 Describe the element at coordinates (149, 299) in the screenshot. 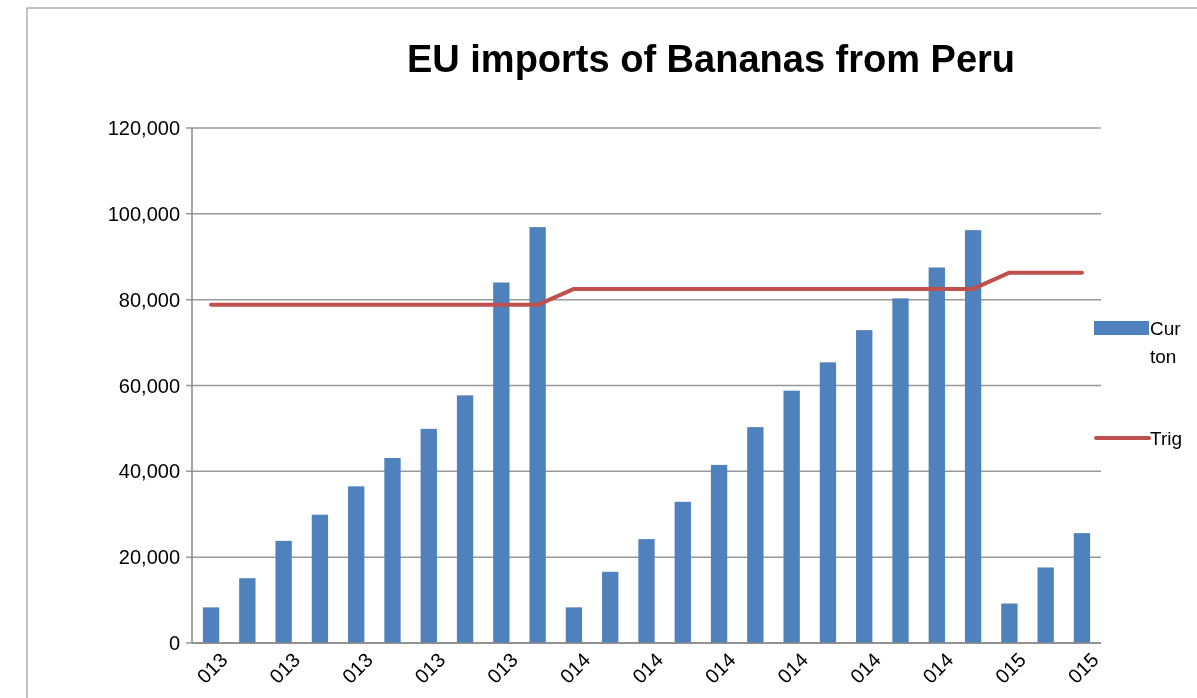

I see `y-tick-label: 80,000` at that location.